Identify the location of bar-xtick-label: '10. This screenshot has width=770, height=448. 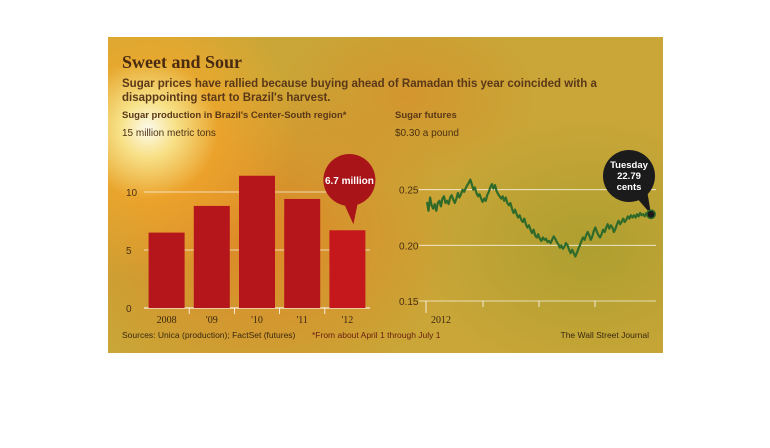
(257, 320).